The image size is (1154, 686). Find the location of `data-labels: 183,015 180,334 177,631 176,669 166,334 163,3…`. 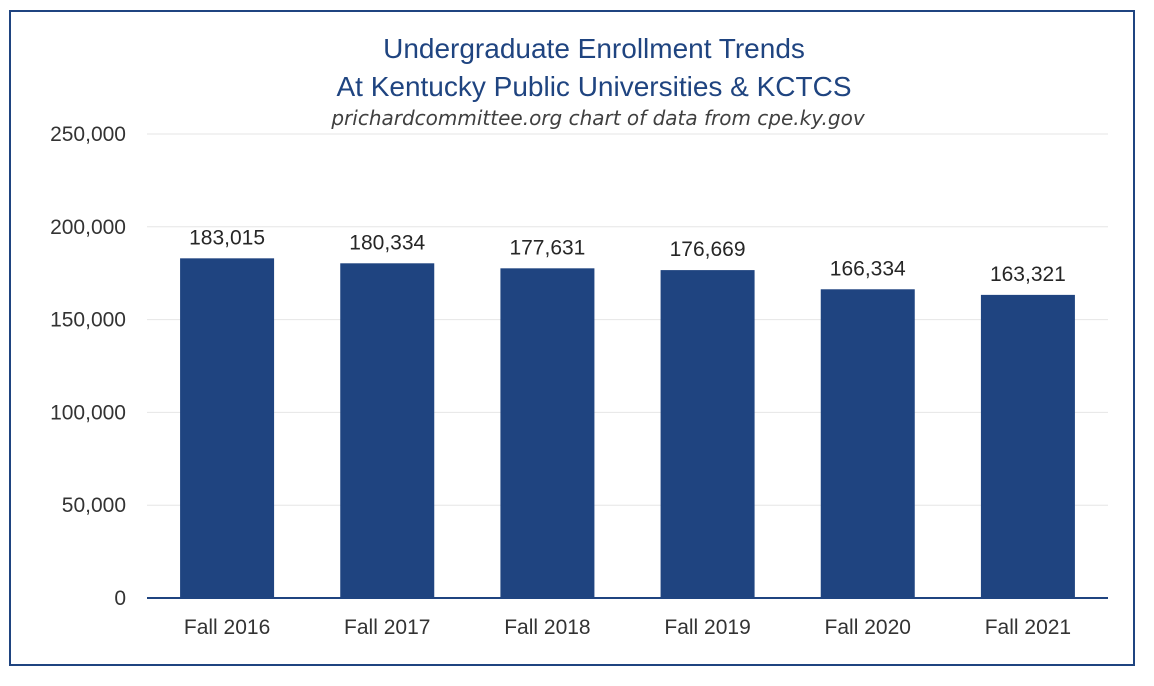

data-labels: 183,015 180,334 177,631 176,669 166,334 163,3… is located at coordinates (627, 256).